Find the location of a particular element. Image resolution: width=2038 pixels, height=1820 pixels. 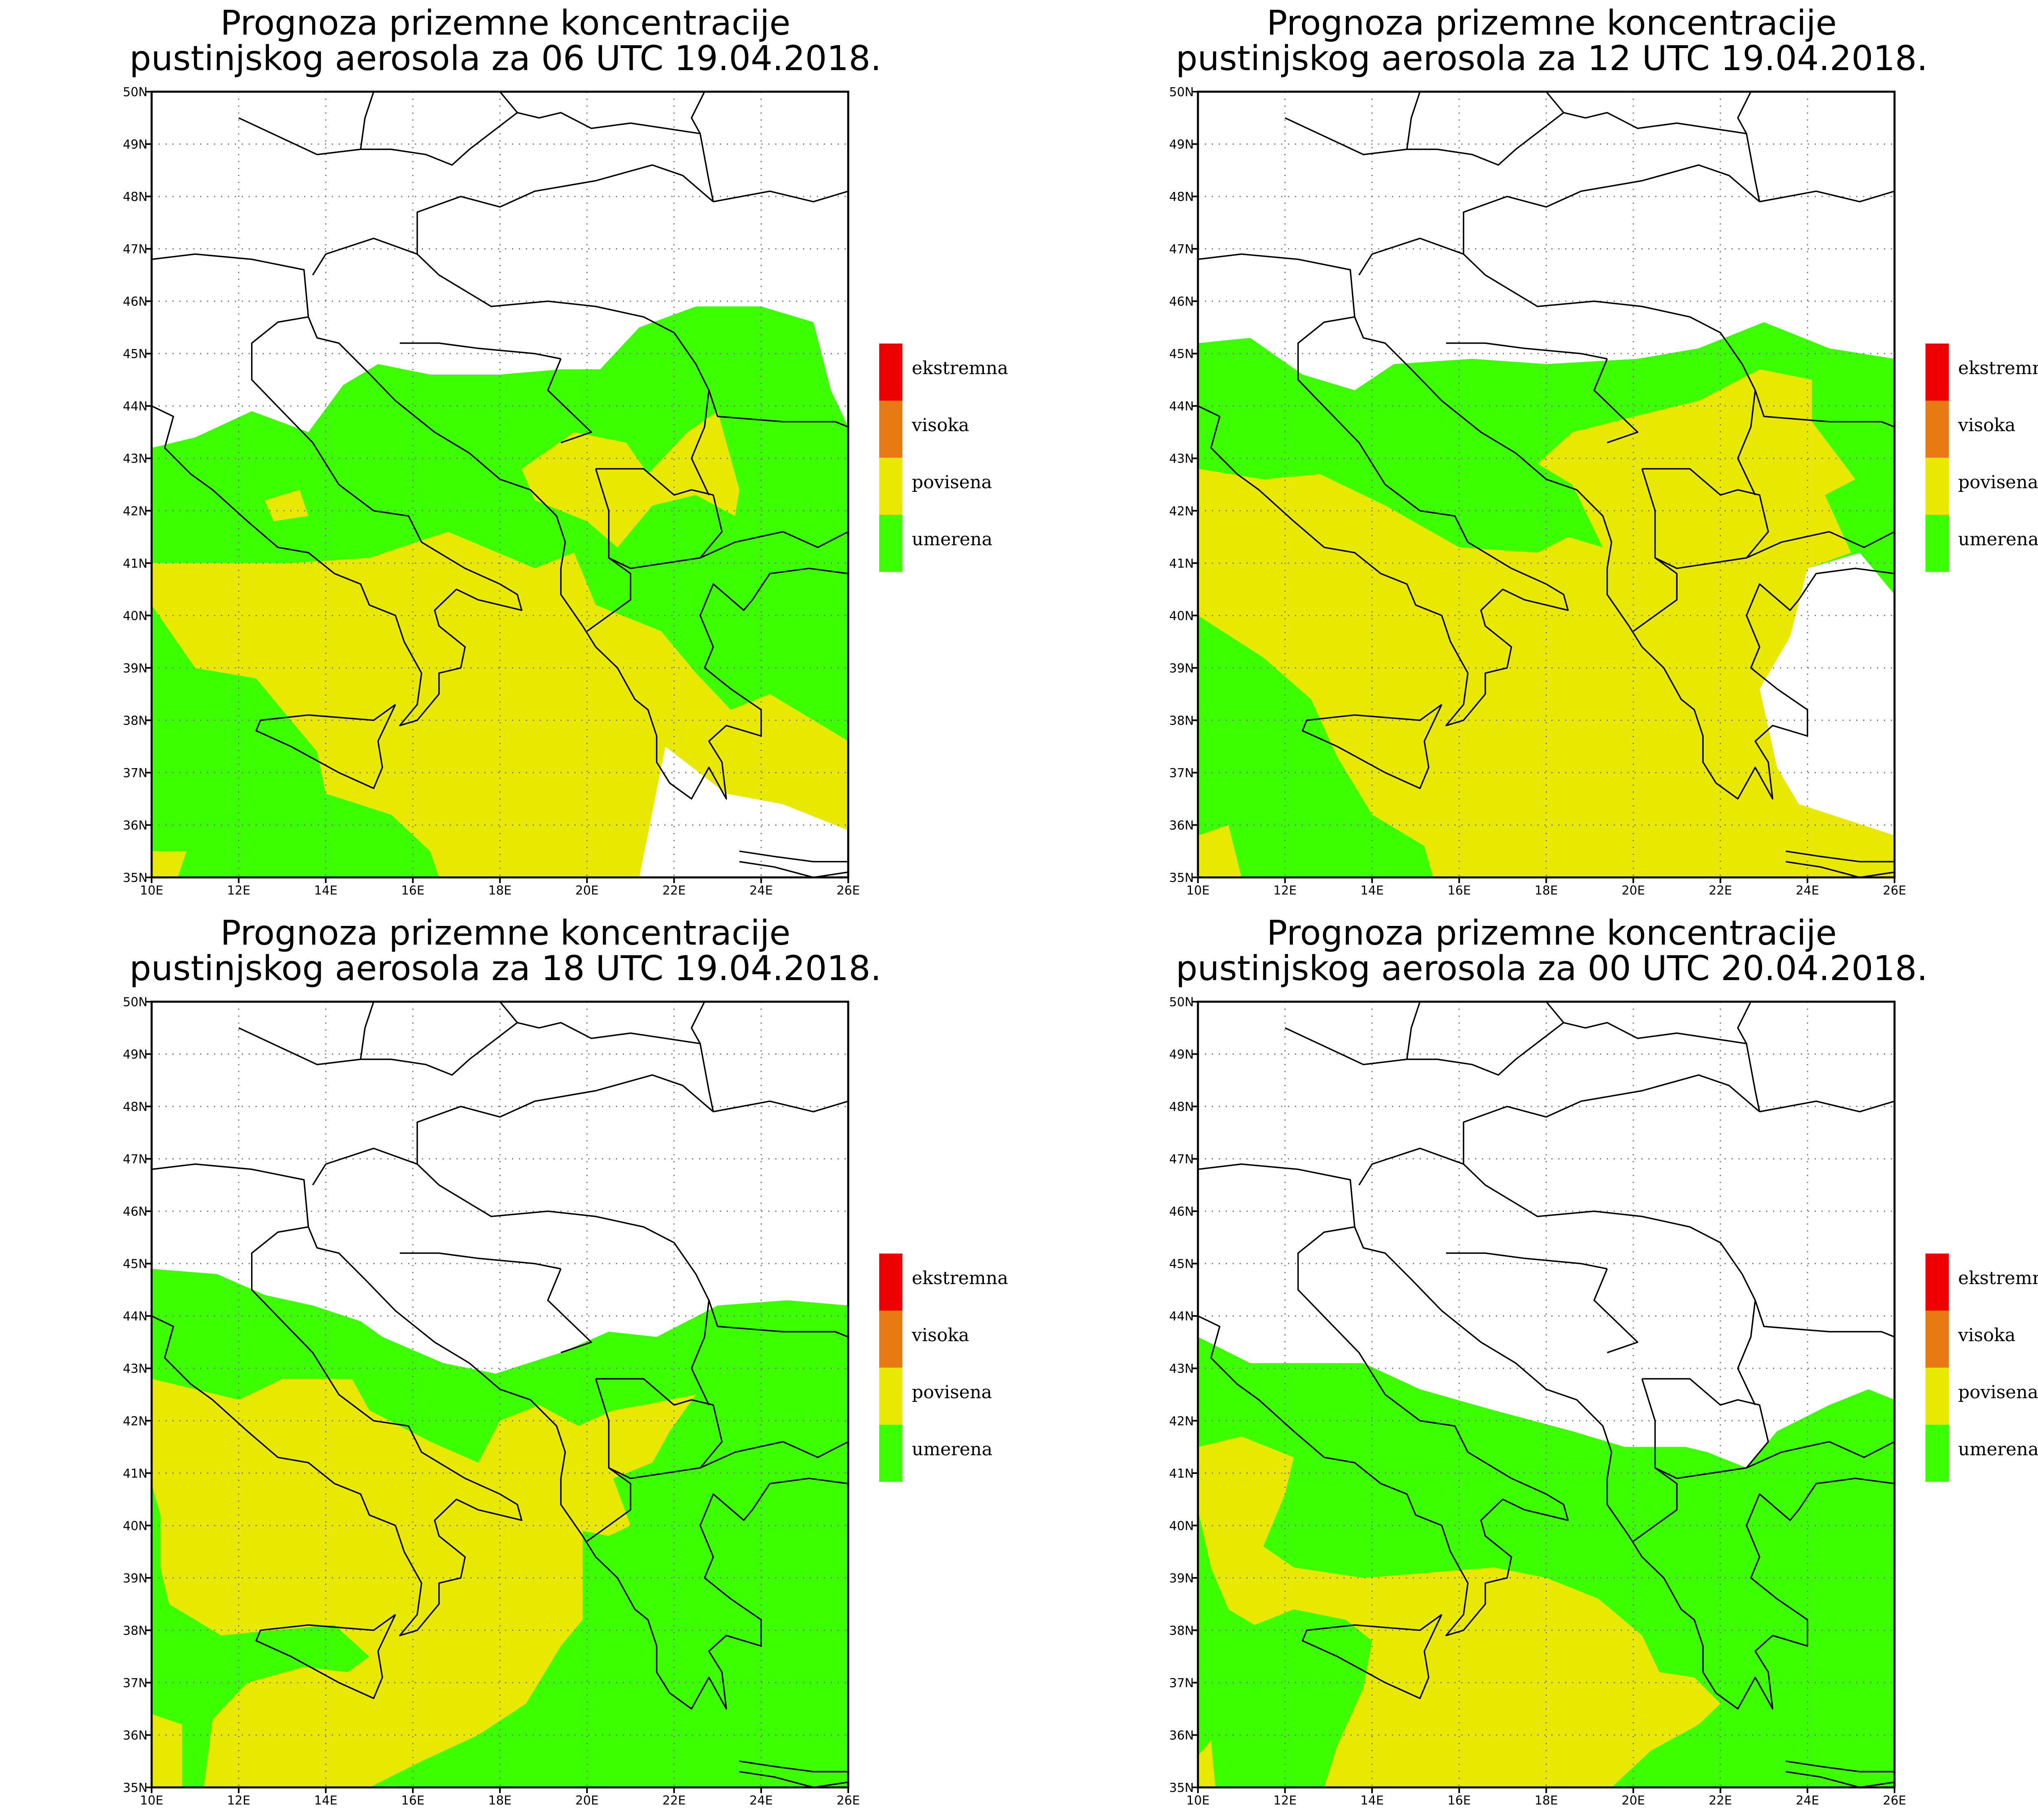

x-tick-label: 20E is located at coordinates (588, 891).